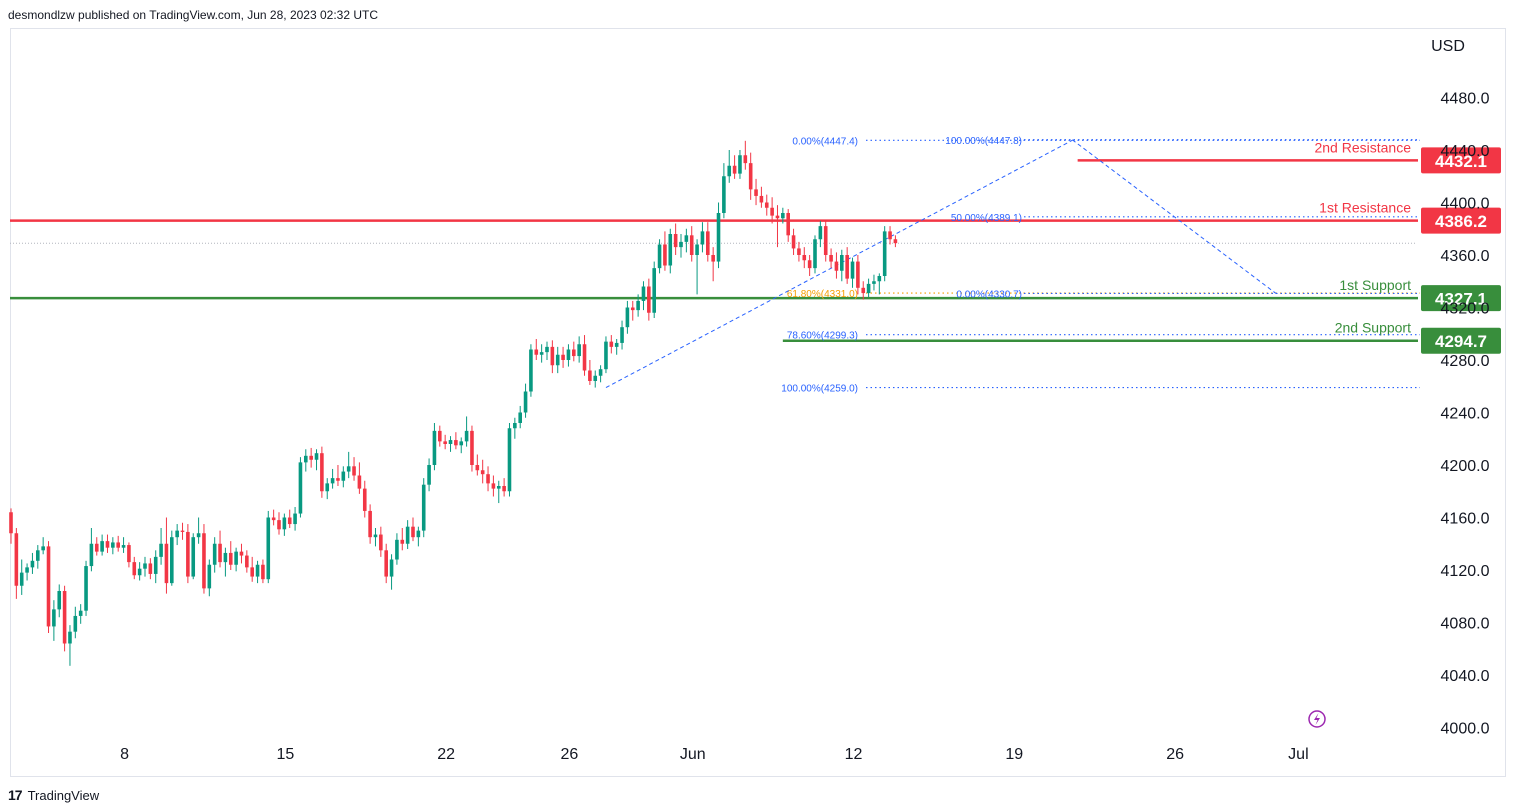 This screenshot has height=812, width=1516. Describe the element at coordinates (1317, 719) in the screenshot. I see `lightning-icon` at that location.